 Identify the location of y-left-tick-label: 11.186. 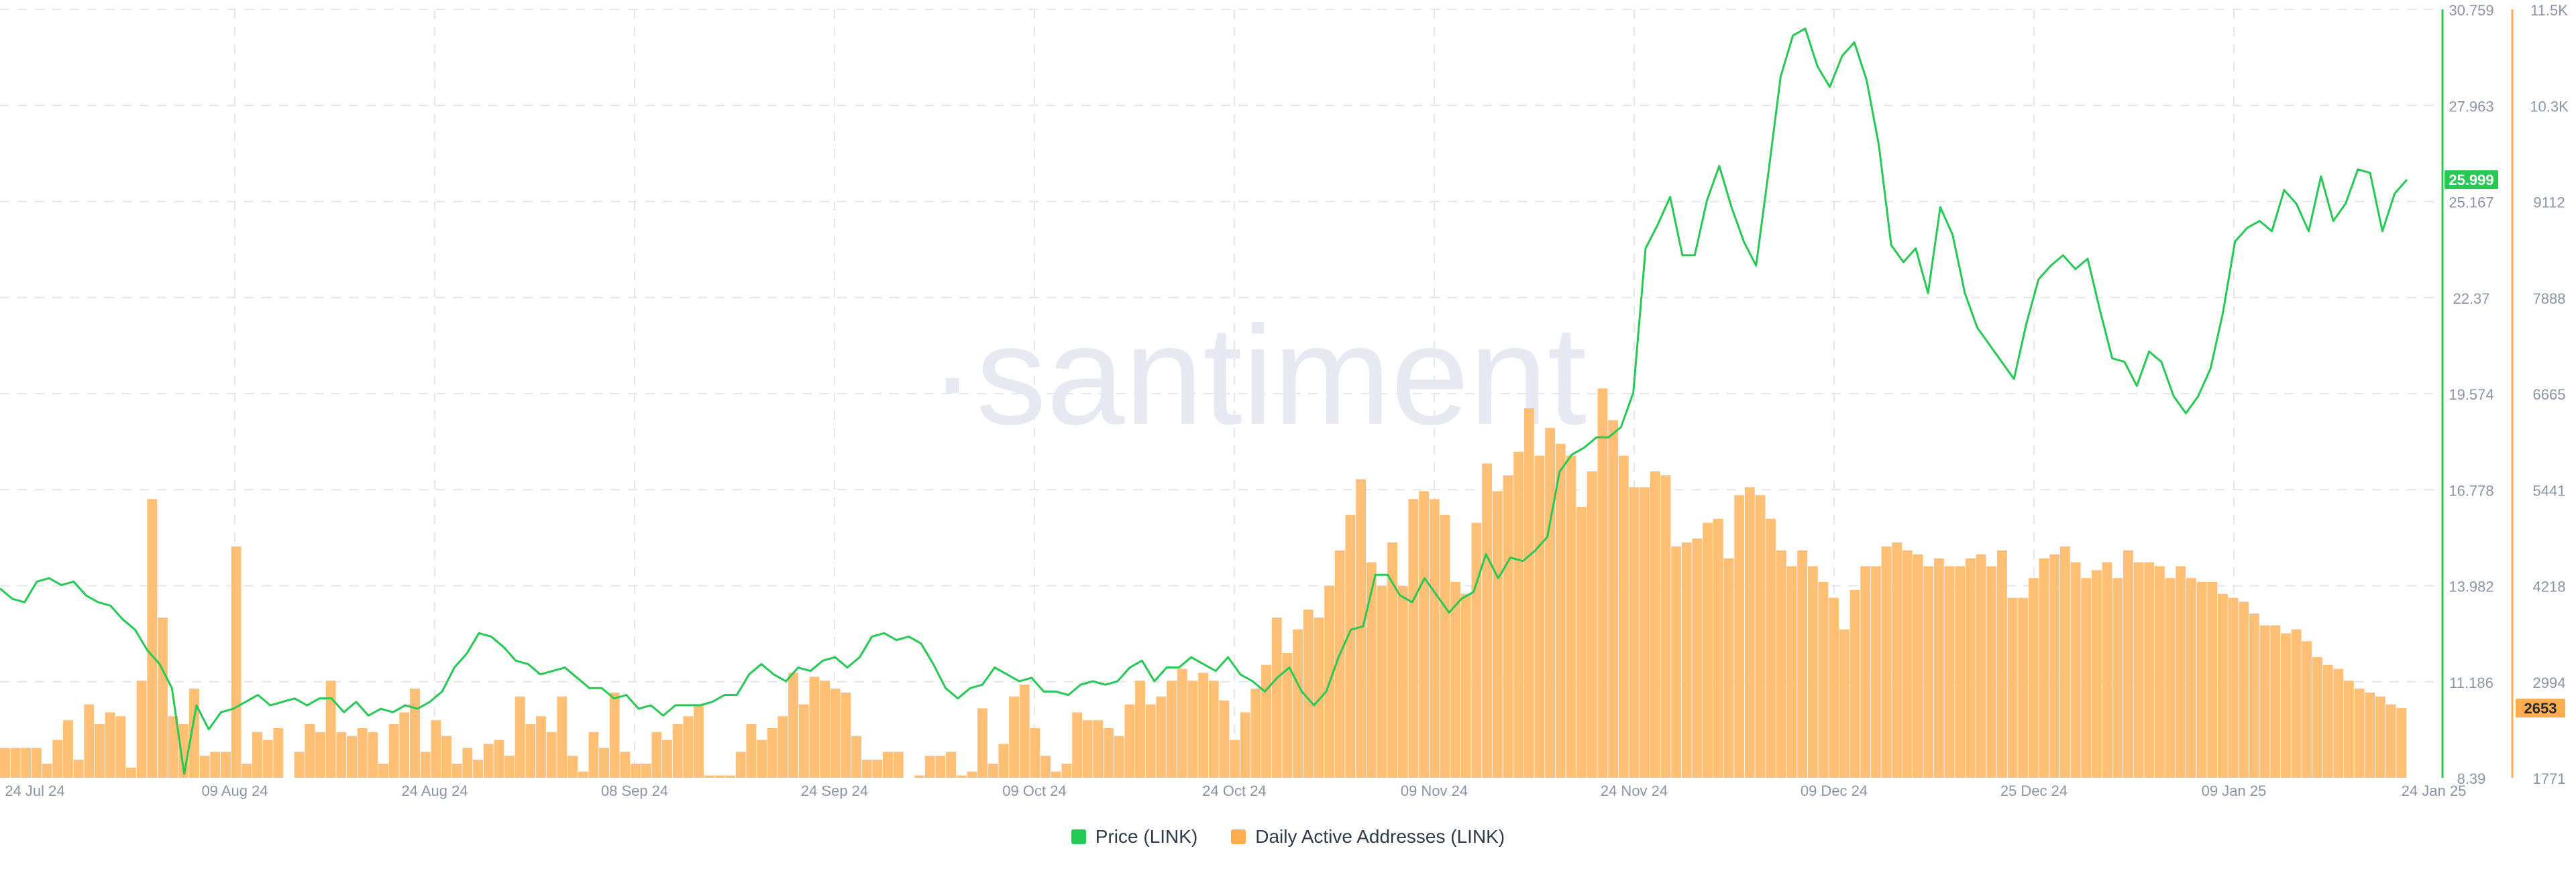
(2471, 683).